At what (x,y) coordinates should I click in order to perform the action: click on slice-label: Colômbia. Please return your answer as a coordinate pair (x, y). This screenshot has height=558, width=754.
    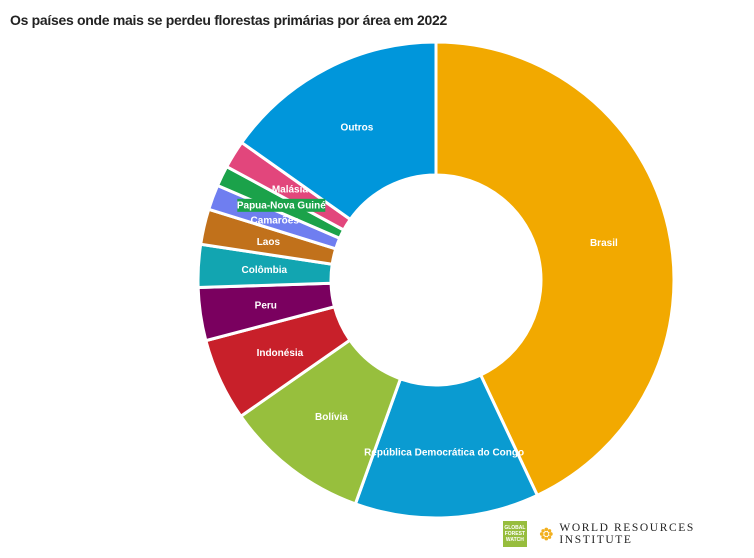
    Looking at the image, I should click on (265, 270).